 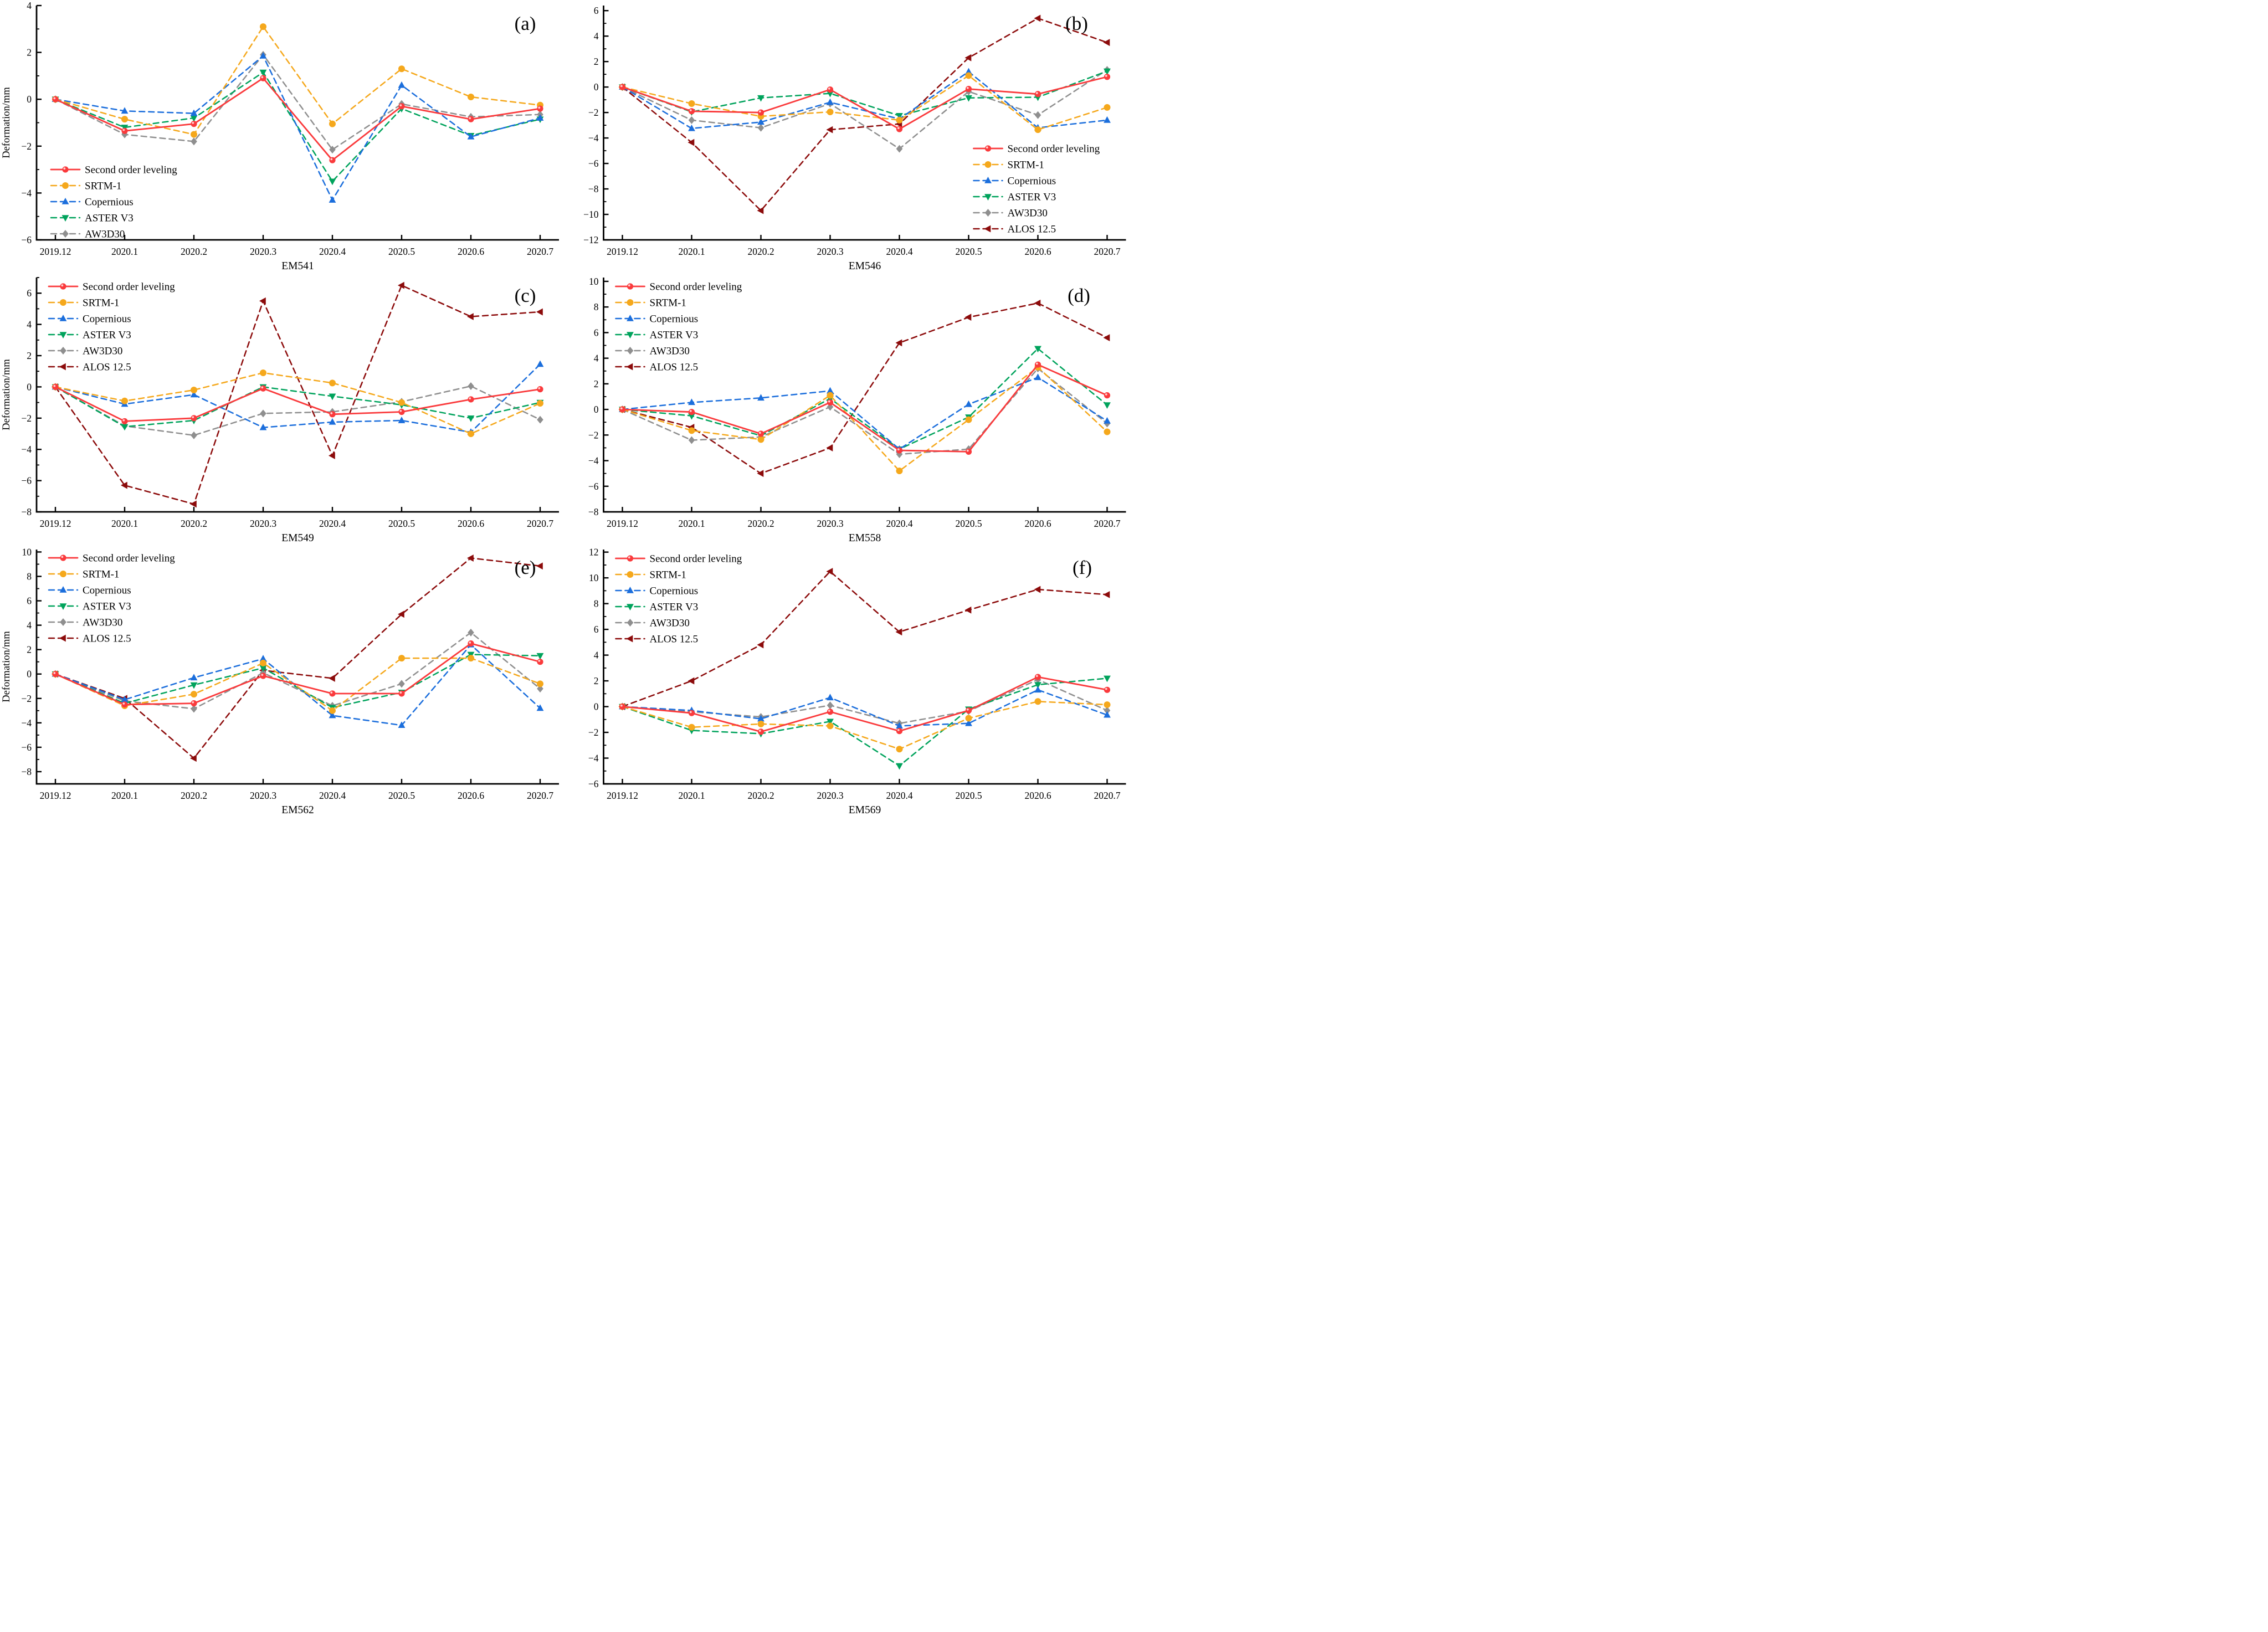 I want to click on series-lines, so click(x=864, y=669).